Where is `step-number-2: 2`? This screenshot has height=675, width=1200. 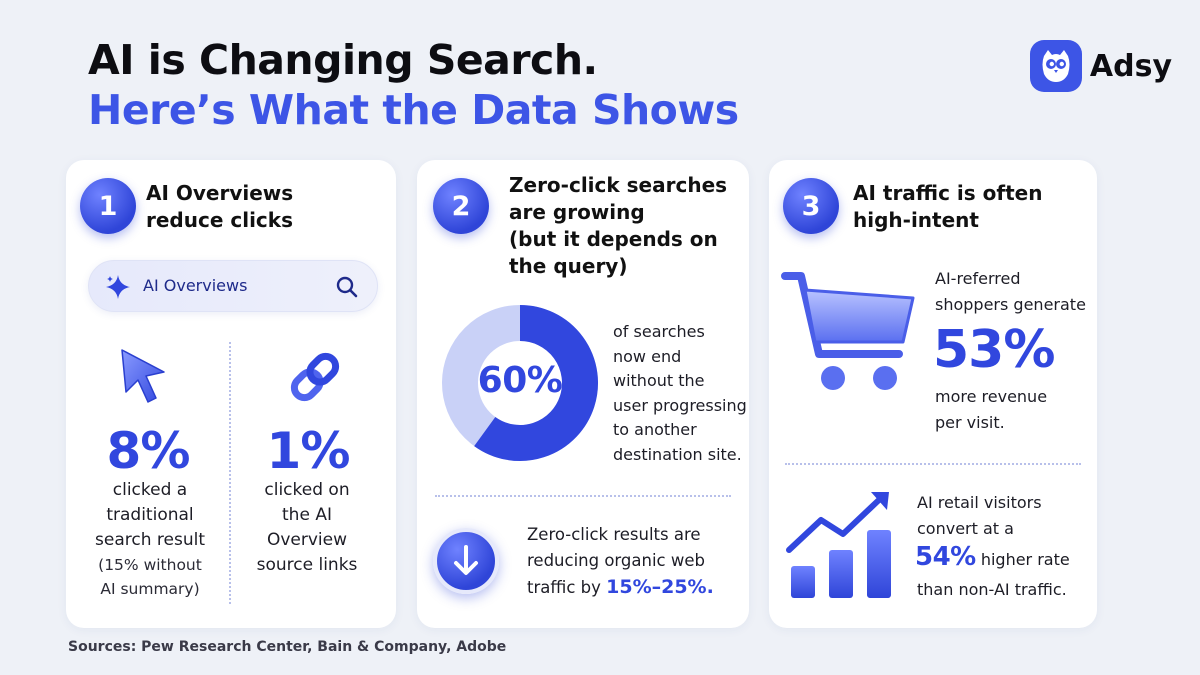
step-number-2: 2 is located at coordinates (461, 206).